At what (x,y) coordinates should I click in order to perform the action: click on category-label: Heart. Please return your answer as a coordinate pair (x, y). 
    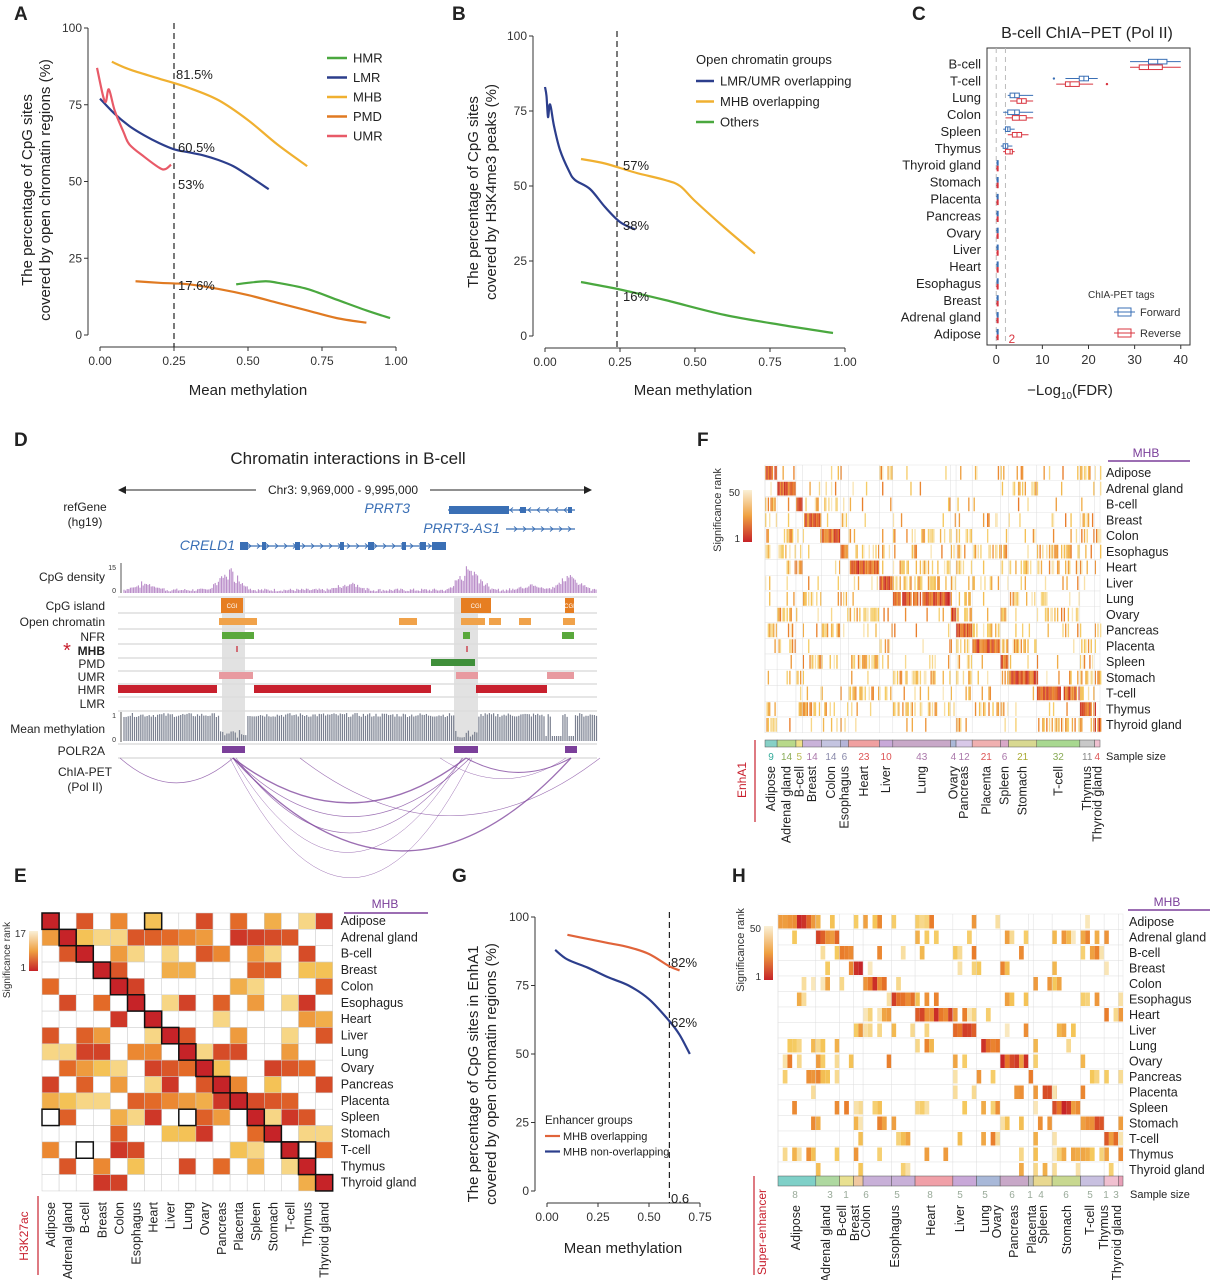
    Looking at the image, I should click on (965, 266).